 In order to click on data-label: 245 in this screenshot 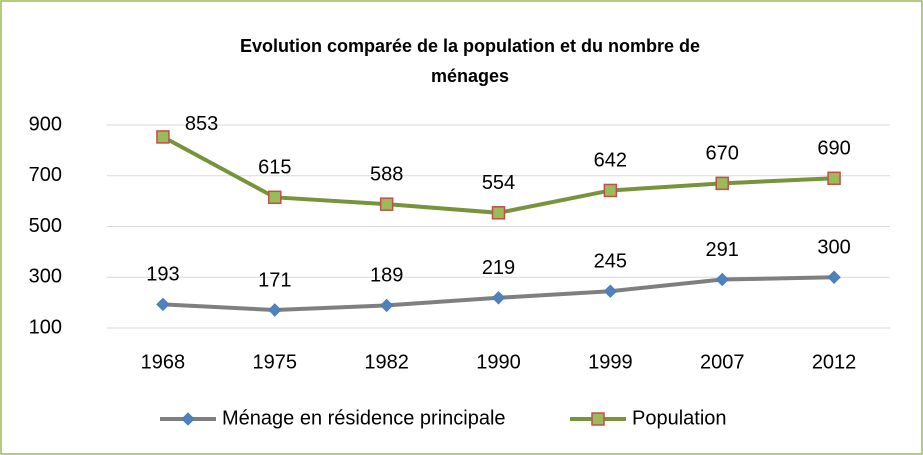, I will do `click(610, 261)`.